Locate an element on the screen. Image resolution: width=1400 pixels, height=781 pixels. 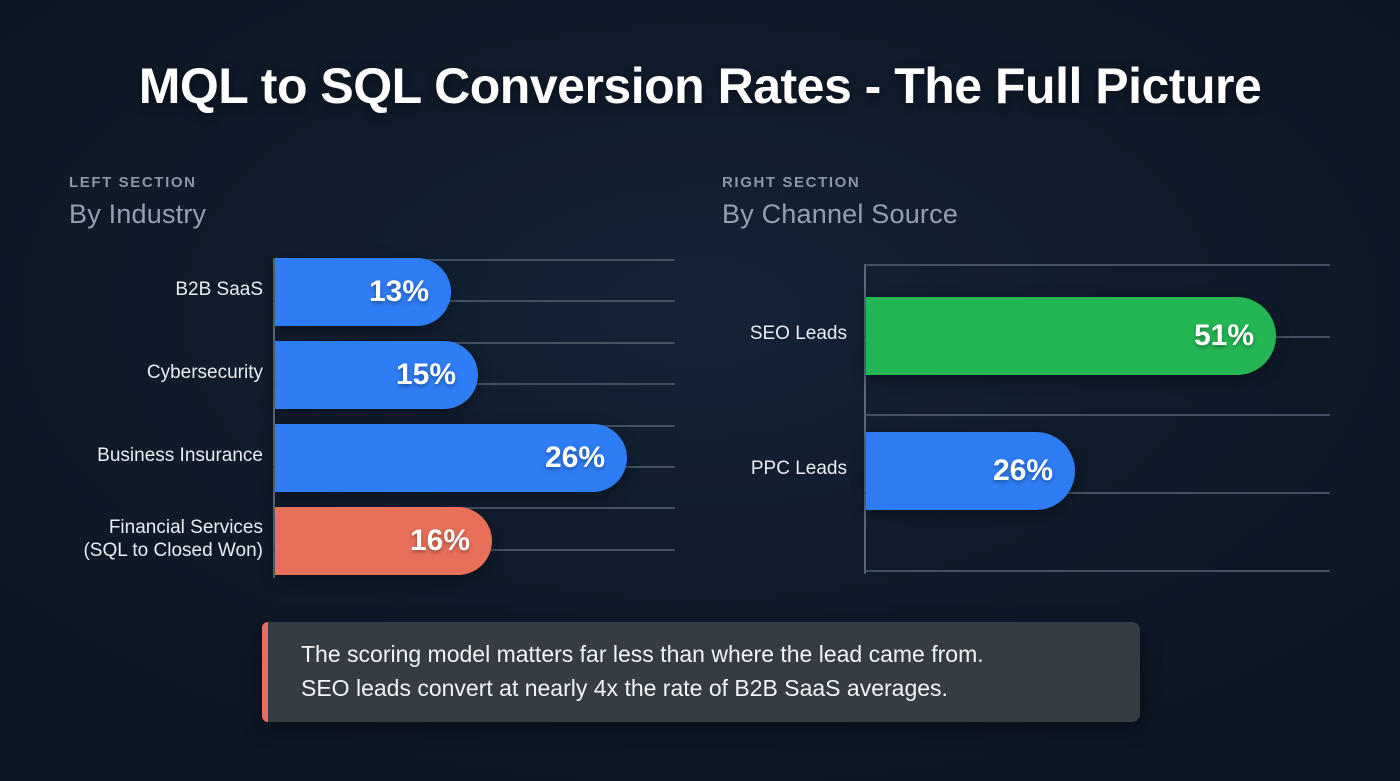
bar-value-label: 13% is located at coordinates (398, 291).